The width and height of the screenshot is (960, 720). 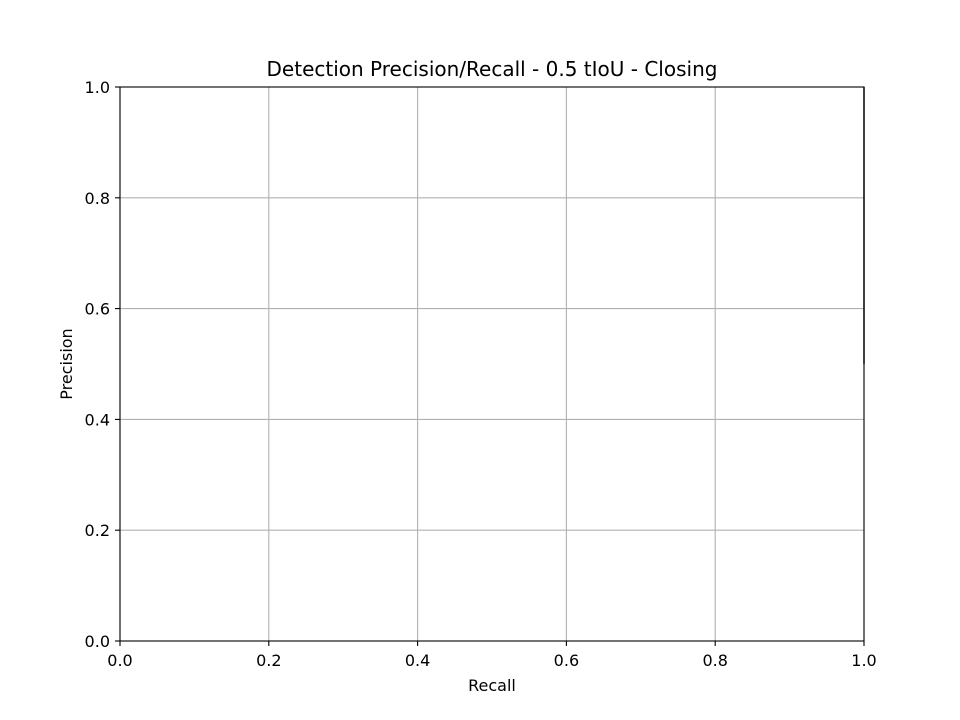 I want to click on x-tick-labels: 0.0 0.2 0.4 0.6 0.8 1.0, so click(x=491, y=660).